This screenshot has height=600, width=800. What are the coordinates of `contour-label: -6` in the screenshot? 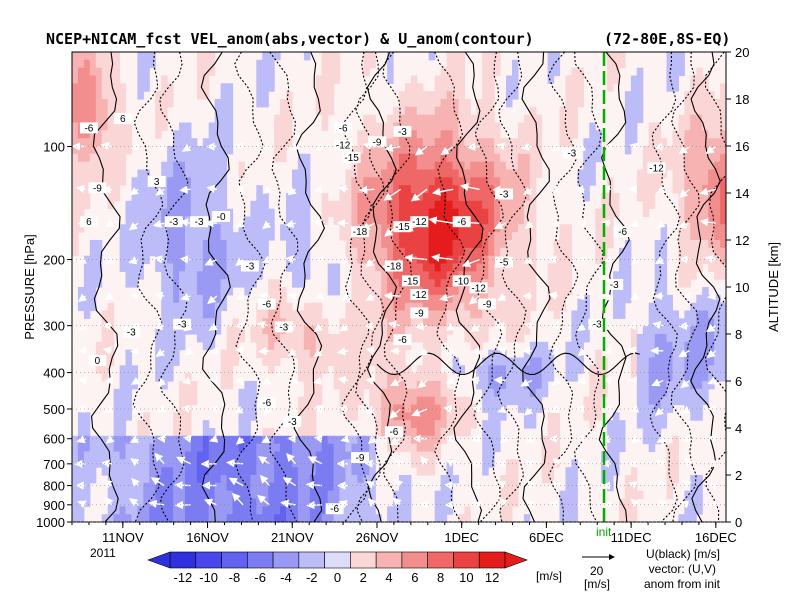 It's located at (622, 232).